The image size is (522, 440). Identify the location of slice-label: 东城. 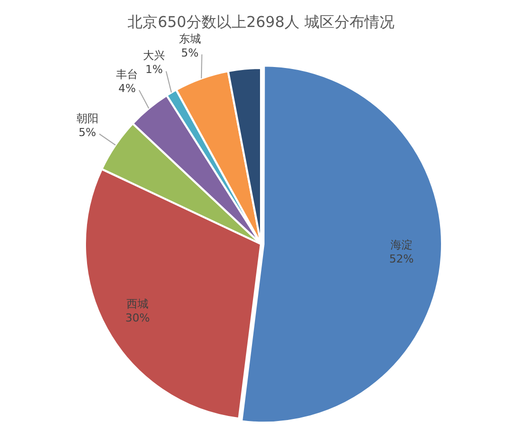
(189, 39).